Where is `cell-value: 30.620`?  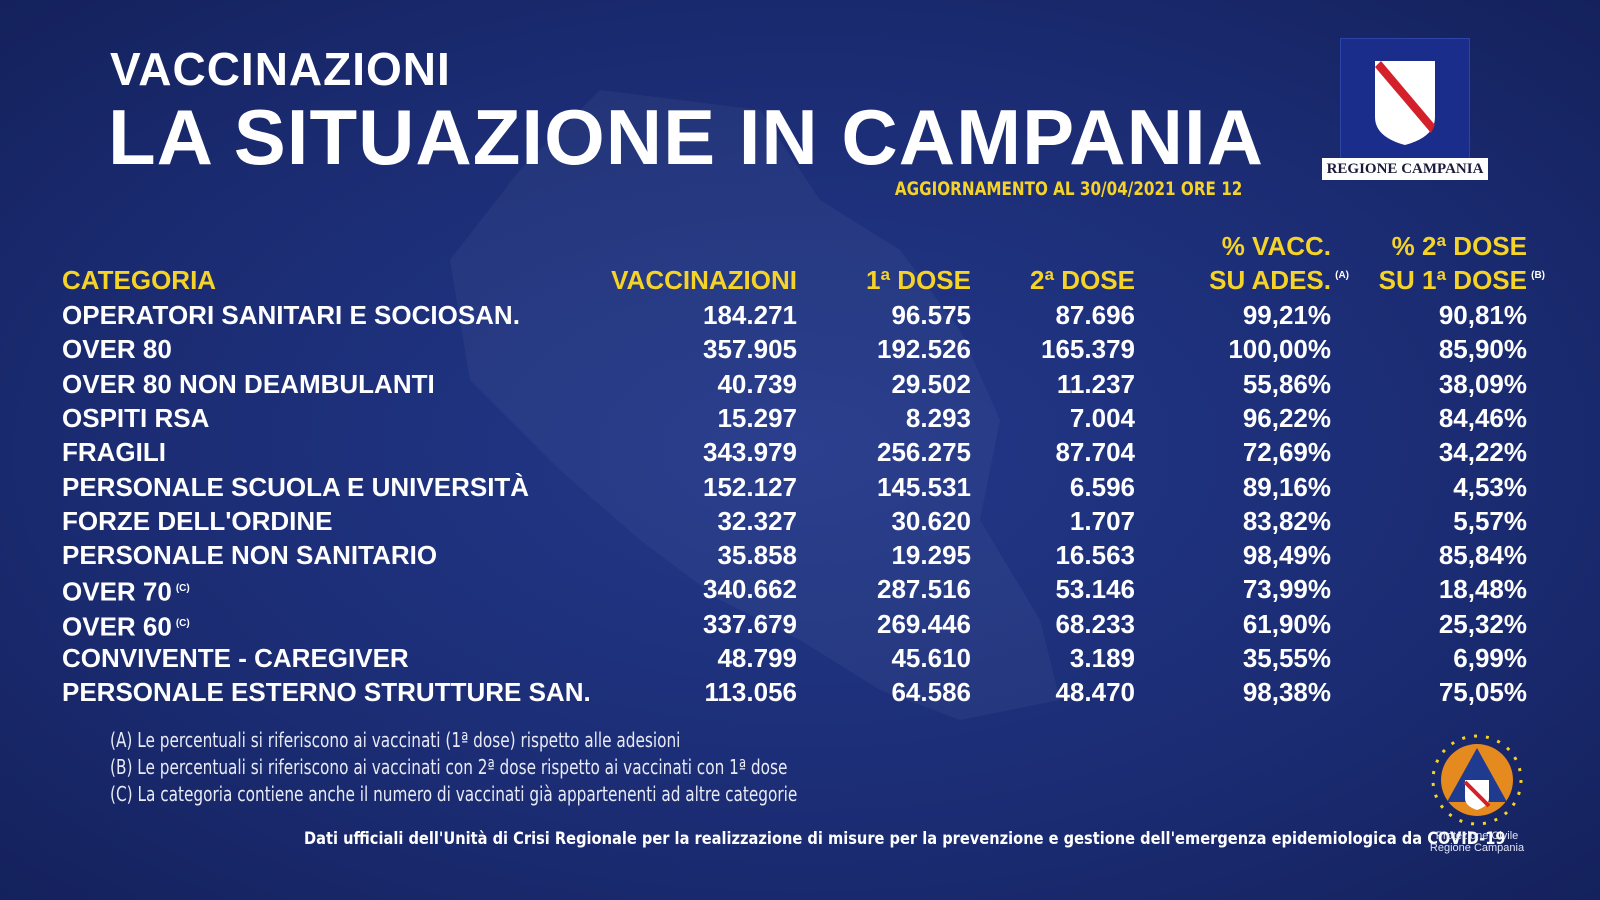
cell-value: 30.620 is located at coordinates (931, 520).